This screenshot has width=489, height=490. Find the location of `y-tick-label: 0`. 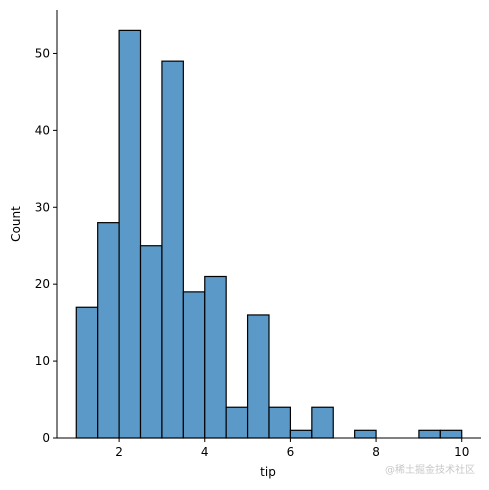

y-tick-label: 0 is located at coordinates (46, 438).